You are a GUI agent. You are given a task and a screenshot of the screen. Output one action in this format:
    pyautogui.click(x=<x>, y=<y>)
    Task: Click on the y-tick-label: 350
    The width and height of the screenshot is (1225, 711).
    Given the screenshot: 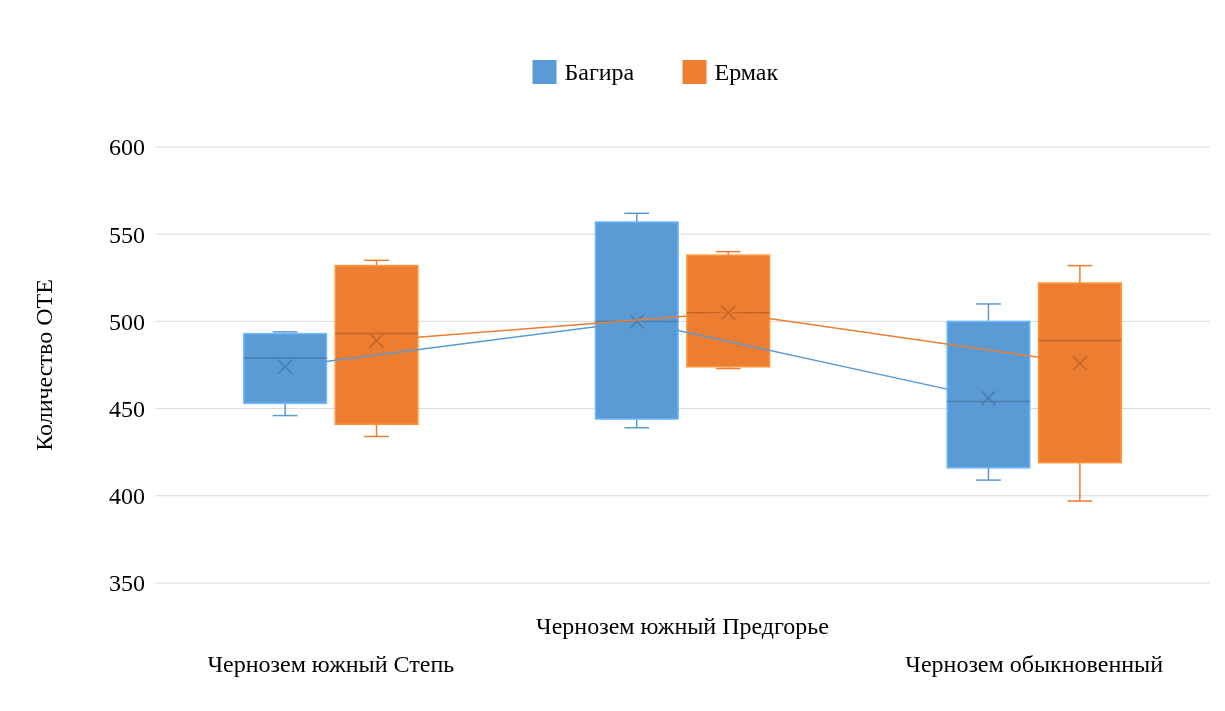 What is the action you would take?
    pyautogui.click(x=127, y=583)
    